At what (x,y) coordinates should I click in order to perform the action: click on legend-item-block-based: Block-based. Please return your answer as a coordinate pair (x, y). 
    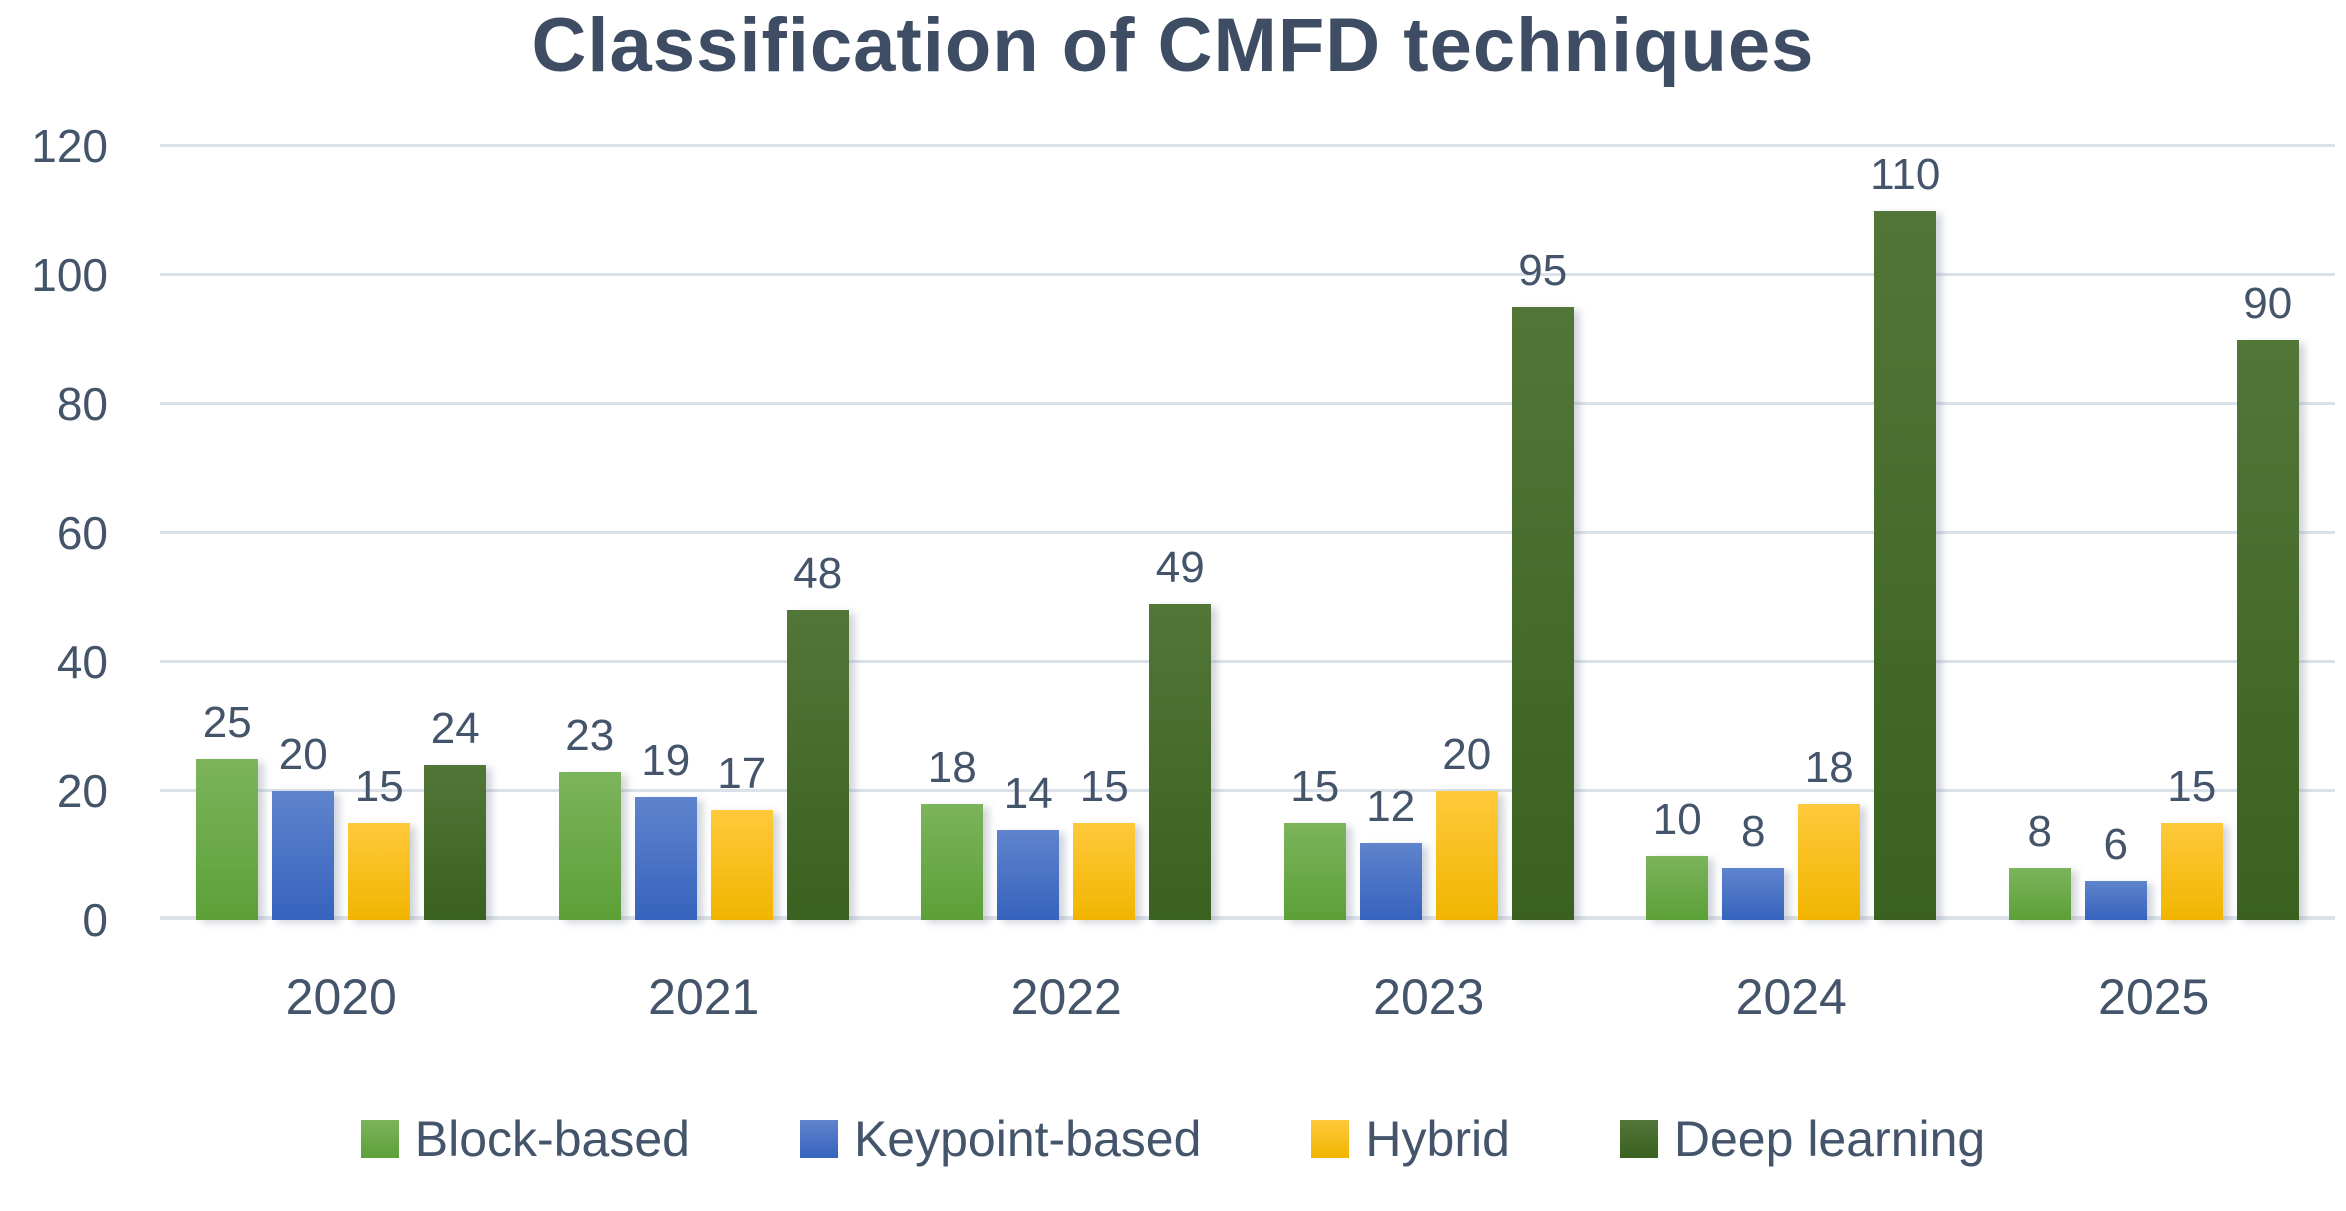
    Looking at the image, I should click on (525, 1139).